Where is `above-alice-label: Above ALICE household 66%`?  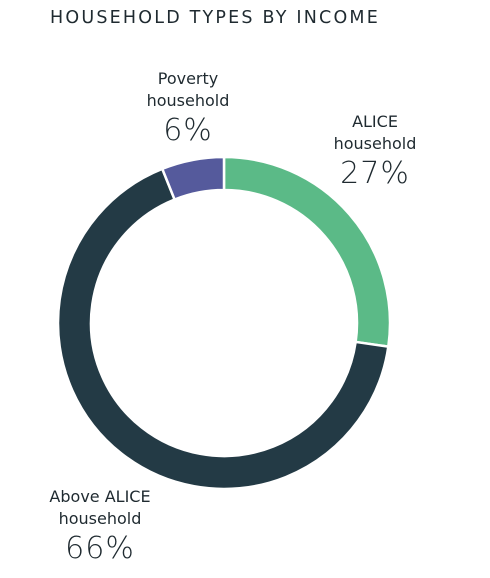 above-alice-label: Above ALICE household 66% is located at coordinates (100, 527).